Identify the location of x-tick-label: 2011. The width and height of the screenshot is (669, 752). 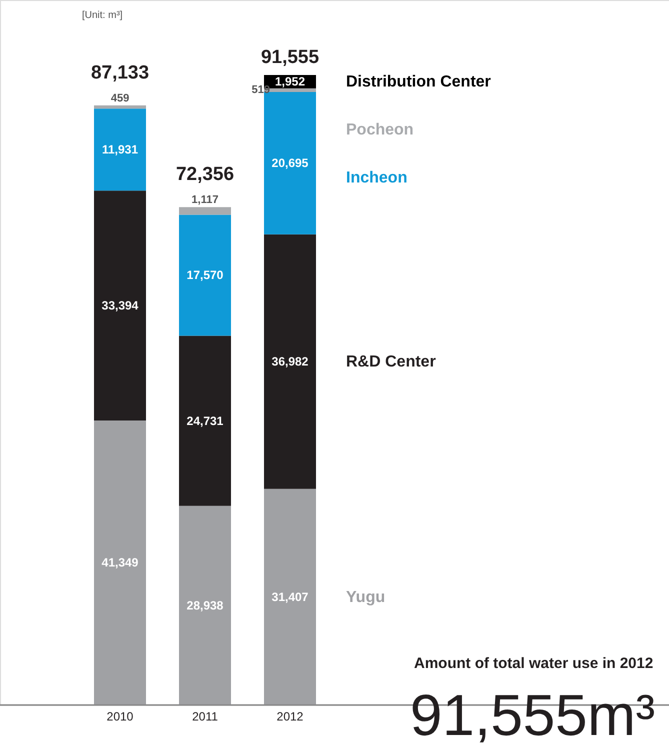
(205, 717).